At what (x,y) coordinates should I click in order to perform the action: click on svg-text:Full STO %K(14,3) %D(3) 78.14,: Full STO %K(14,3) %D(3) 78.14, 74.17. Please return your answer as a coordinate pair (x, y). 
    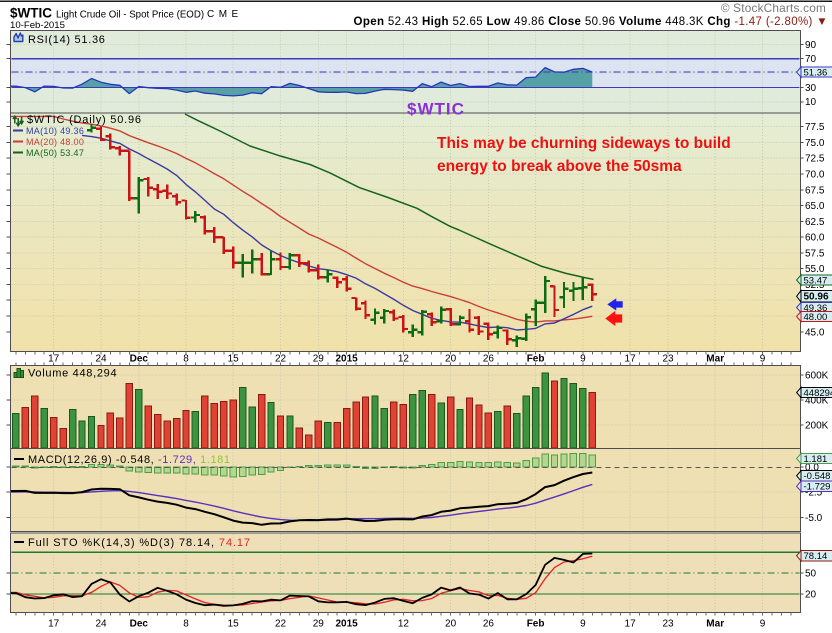
    Looking at the image, I should click on (139, 543).